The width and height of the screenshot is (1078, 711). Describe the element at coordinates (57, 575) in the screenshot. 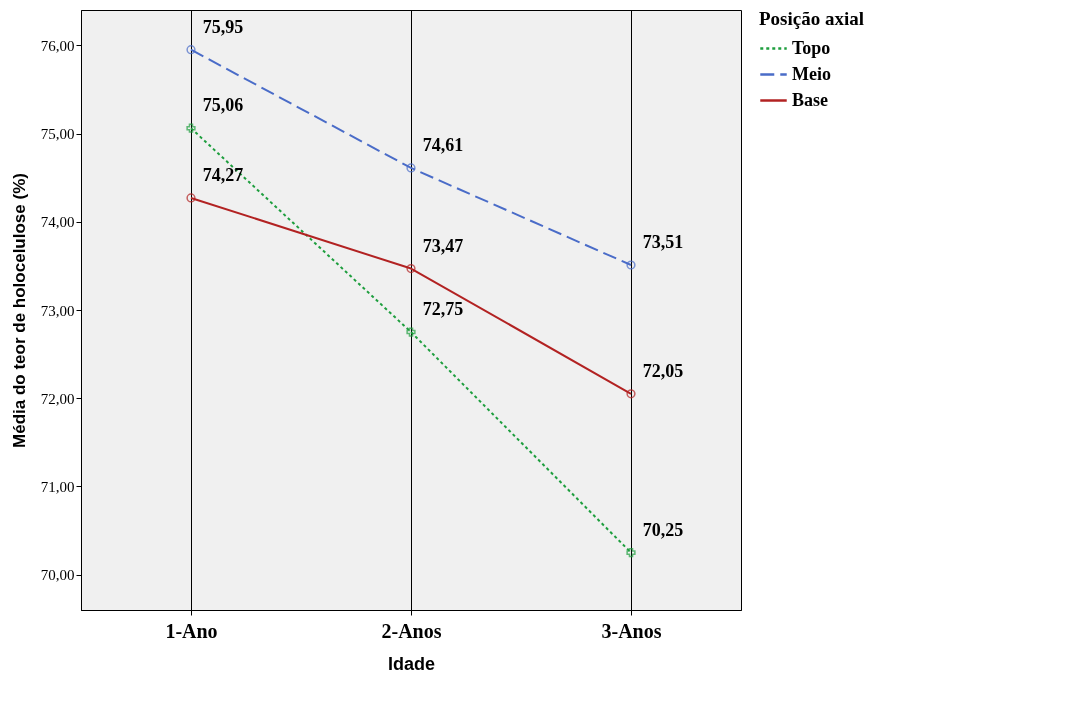

I see `y-tick-label: 70,00` at that location.